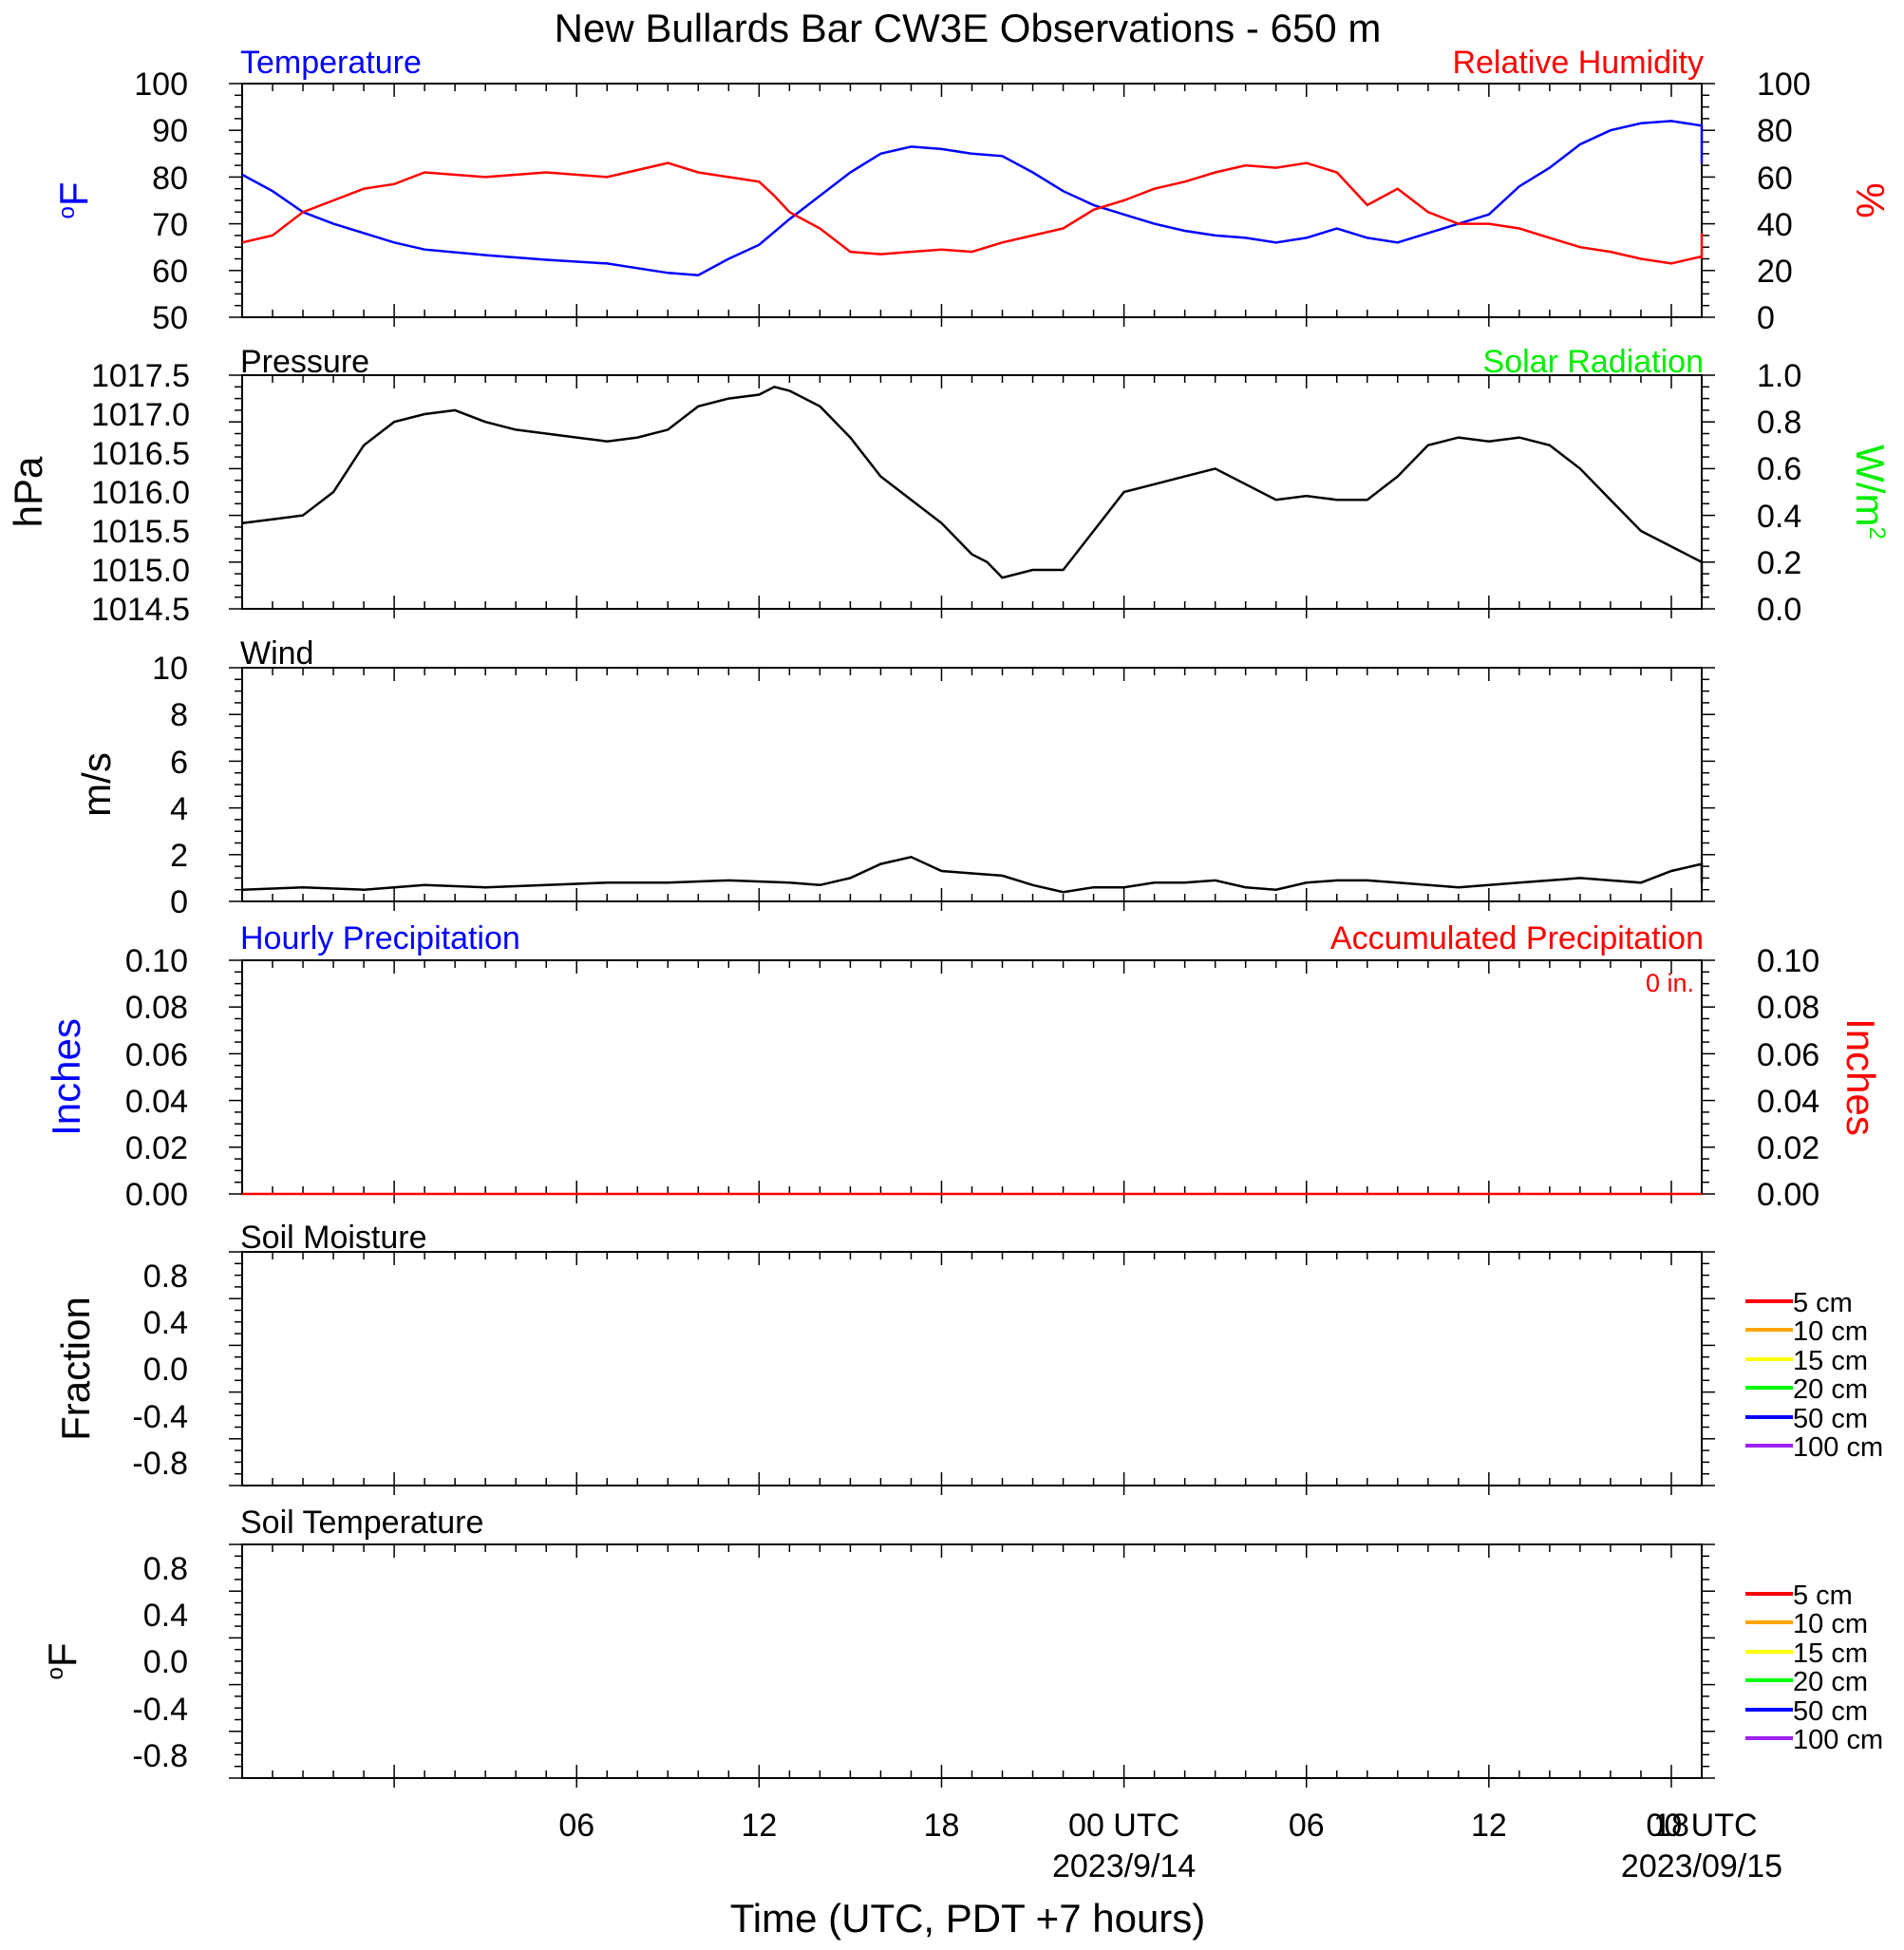 This screenshot has width=1904, height=1950. What do you see at coordinates (157, 1078) in the screenshot?
I see `precip-left-ticks: 0.00 0.02 0.04 0.06 0.08 0.10` at bounding box center [157, 1078].